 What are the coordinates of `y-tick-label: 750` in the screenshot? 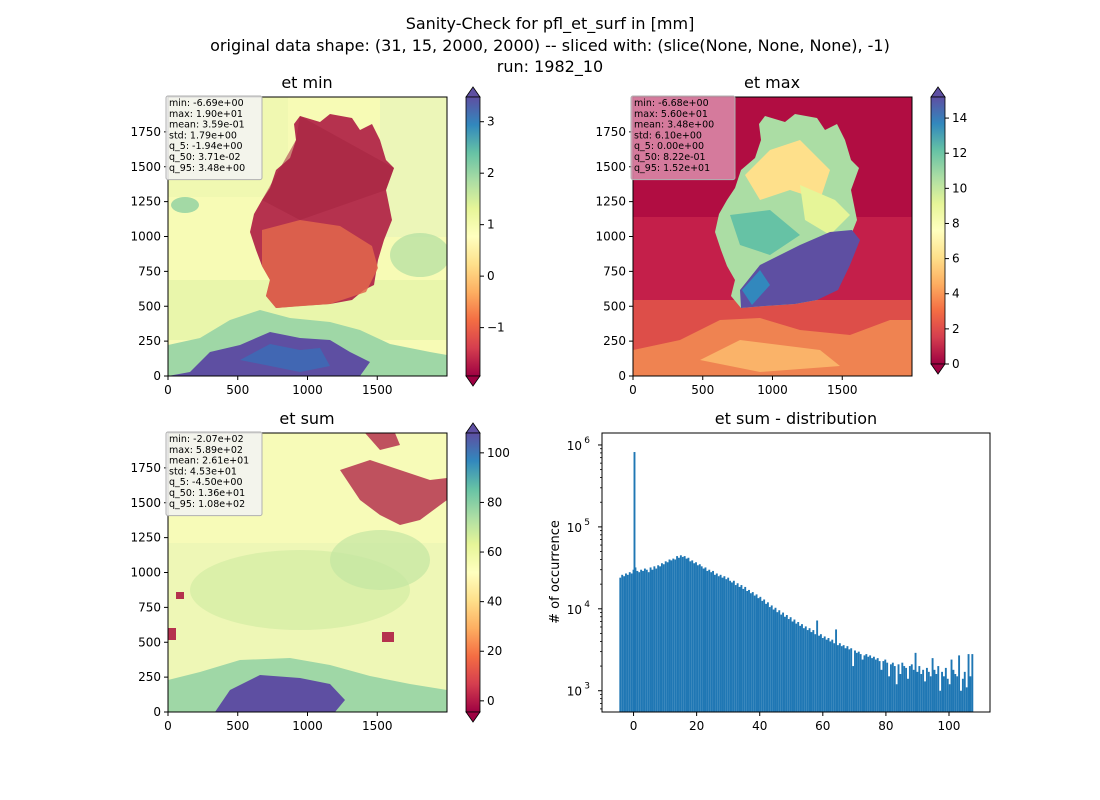 It's located at (149, 607).